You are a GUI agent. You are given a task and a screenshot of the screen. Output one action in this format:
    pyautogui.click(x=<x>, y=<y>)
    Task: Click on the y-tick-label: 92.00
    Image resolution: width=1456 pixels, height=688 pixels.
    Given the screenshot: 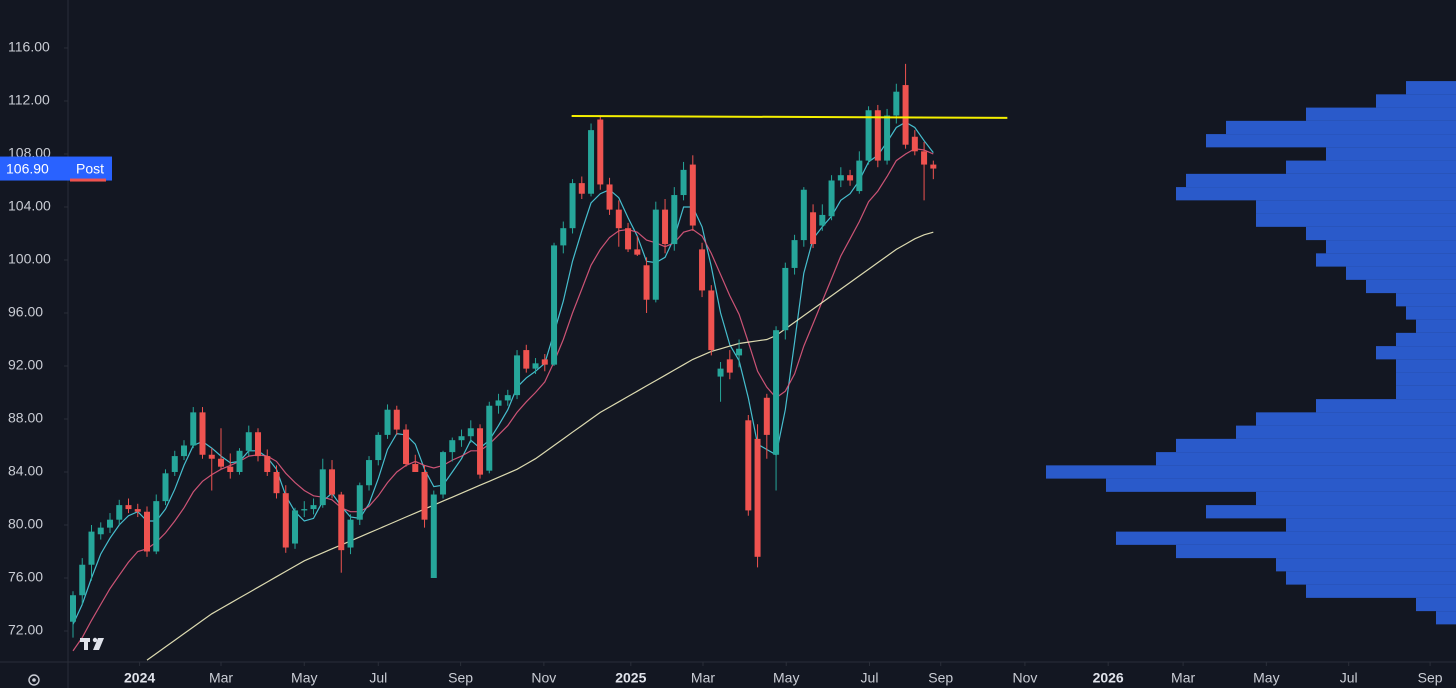 What is the action you would take?
    pyautogui.click(x=25, y=365)
    